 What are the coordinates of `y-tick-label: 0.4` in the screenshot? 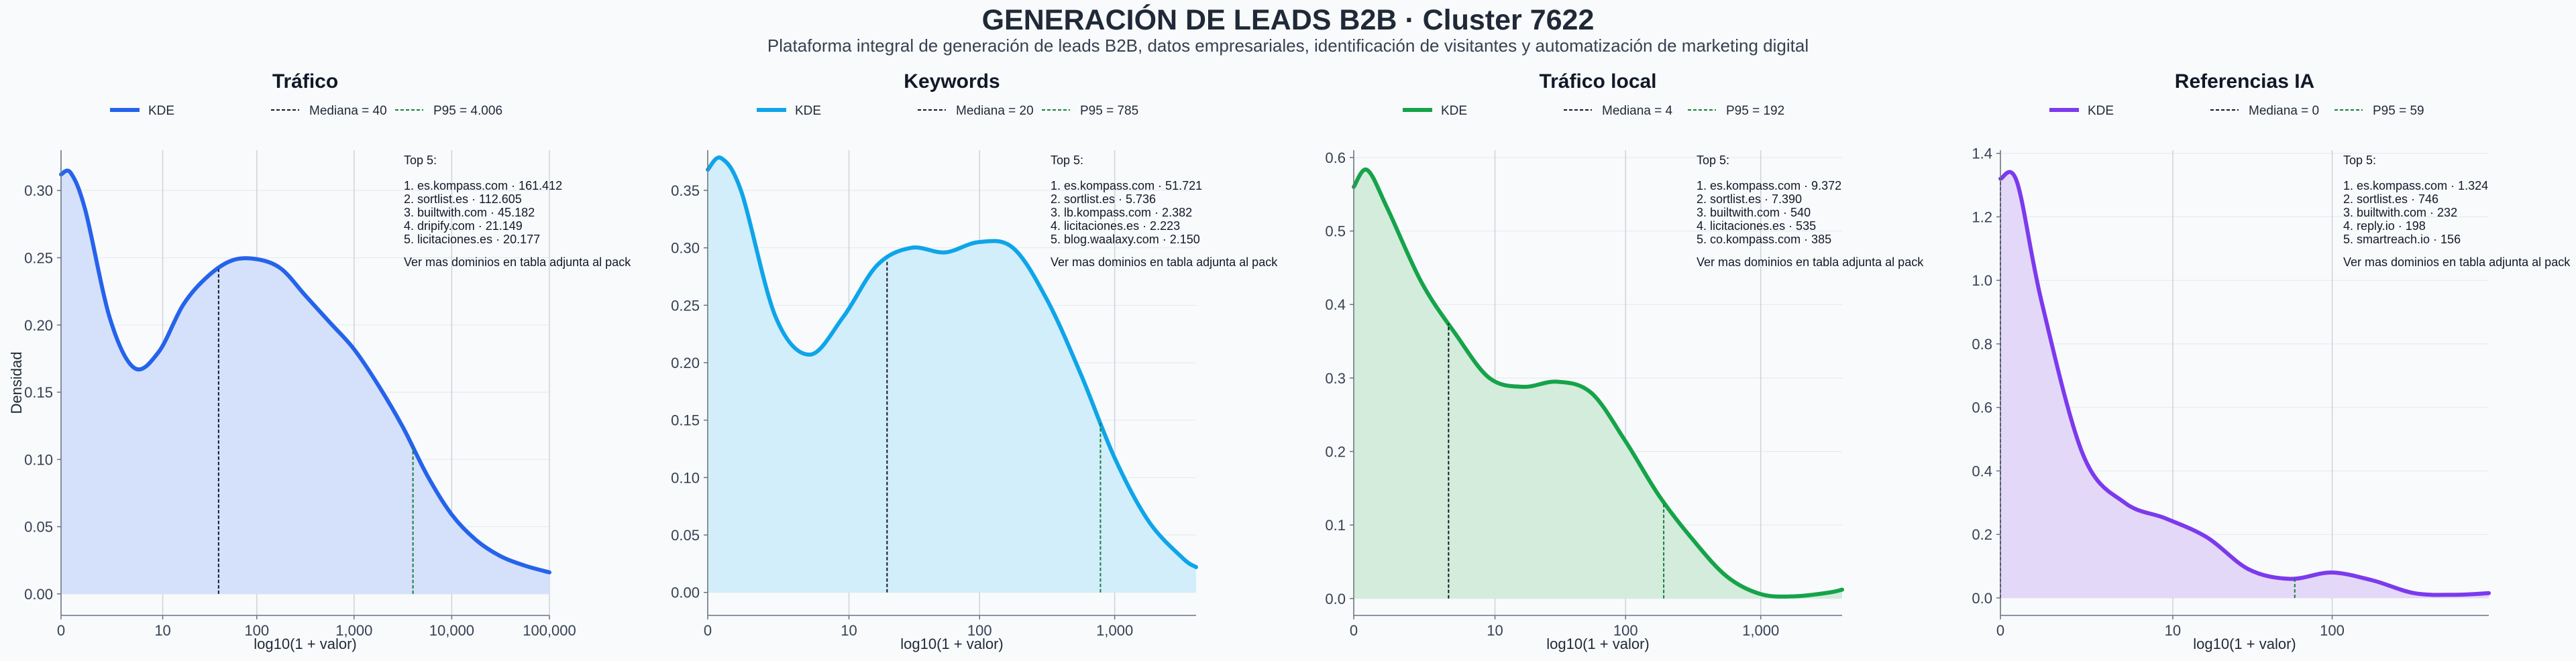 It's located at (1982, 471).